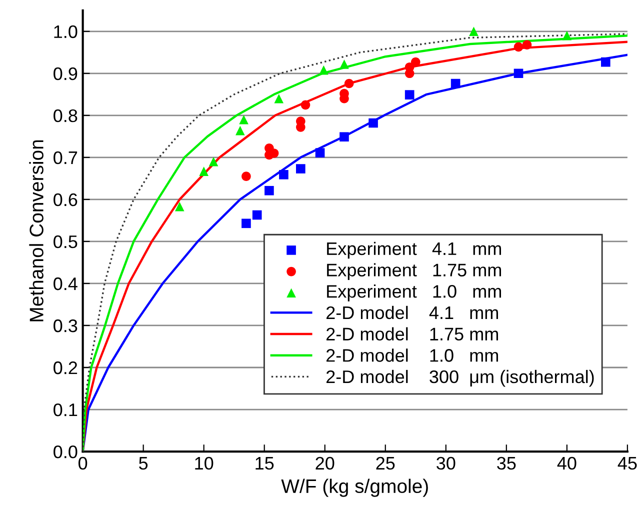 Image resolution: width=637 pixels, height=519 pixels. What do you see at coordinates (506, 463) in the screenshot?
I see `x-tick-label: 35` at bounding box center [506, 463].